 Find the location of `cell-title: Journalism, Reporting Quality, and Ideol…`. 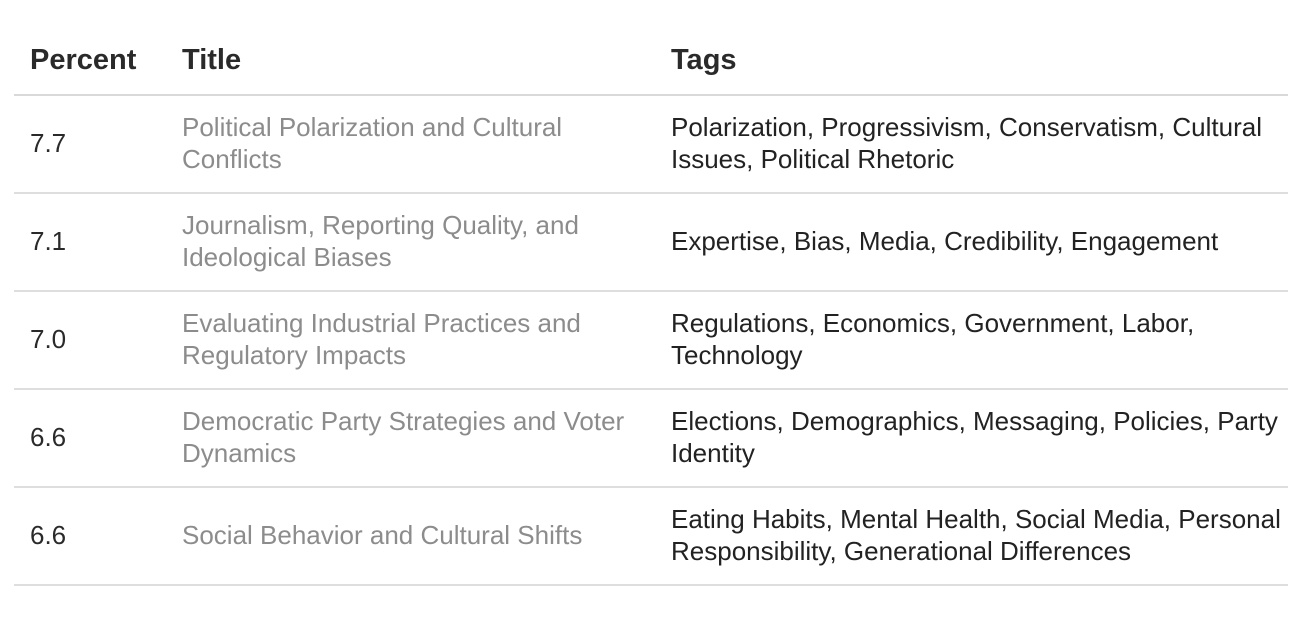

cell-title: Journalism, Reporting Quality, and Ideol… is located at coordinates (410, 242).